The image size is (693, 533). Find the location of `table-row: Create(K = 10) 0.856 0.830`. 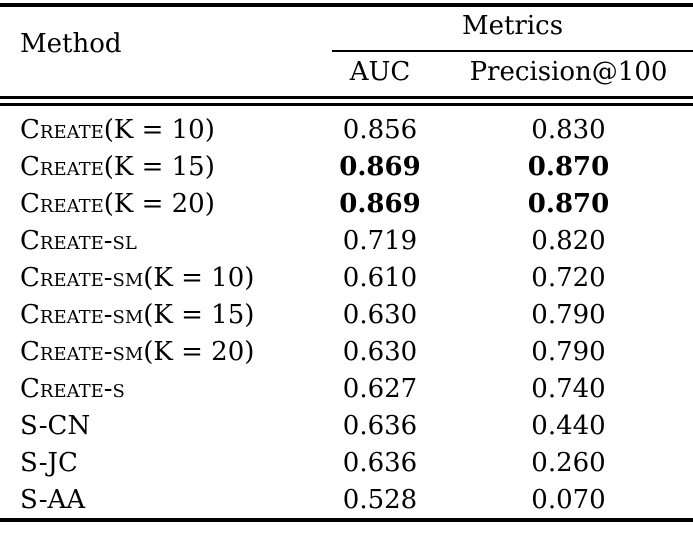

table-row: Create(K = 10) 0.856 0.830 is located at coordinates (346, 129).